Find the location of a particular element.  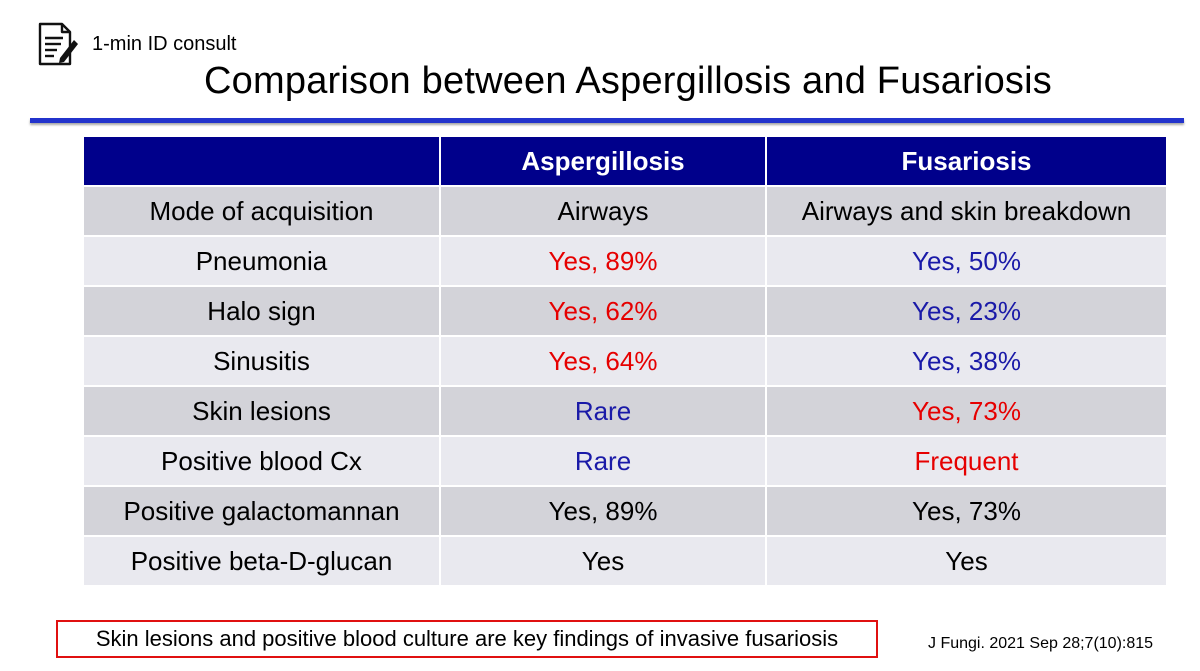

brand-label: 1-min ID consult is located at coordinates (164, 44).